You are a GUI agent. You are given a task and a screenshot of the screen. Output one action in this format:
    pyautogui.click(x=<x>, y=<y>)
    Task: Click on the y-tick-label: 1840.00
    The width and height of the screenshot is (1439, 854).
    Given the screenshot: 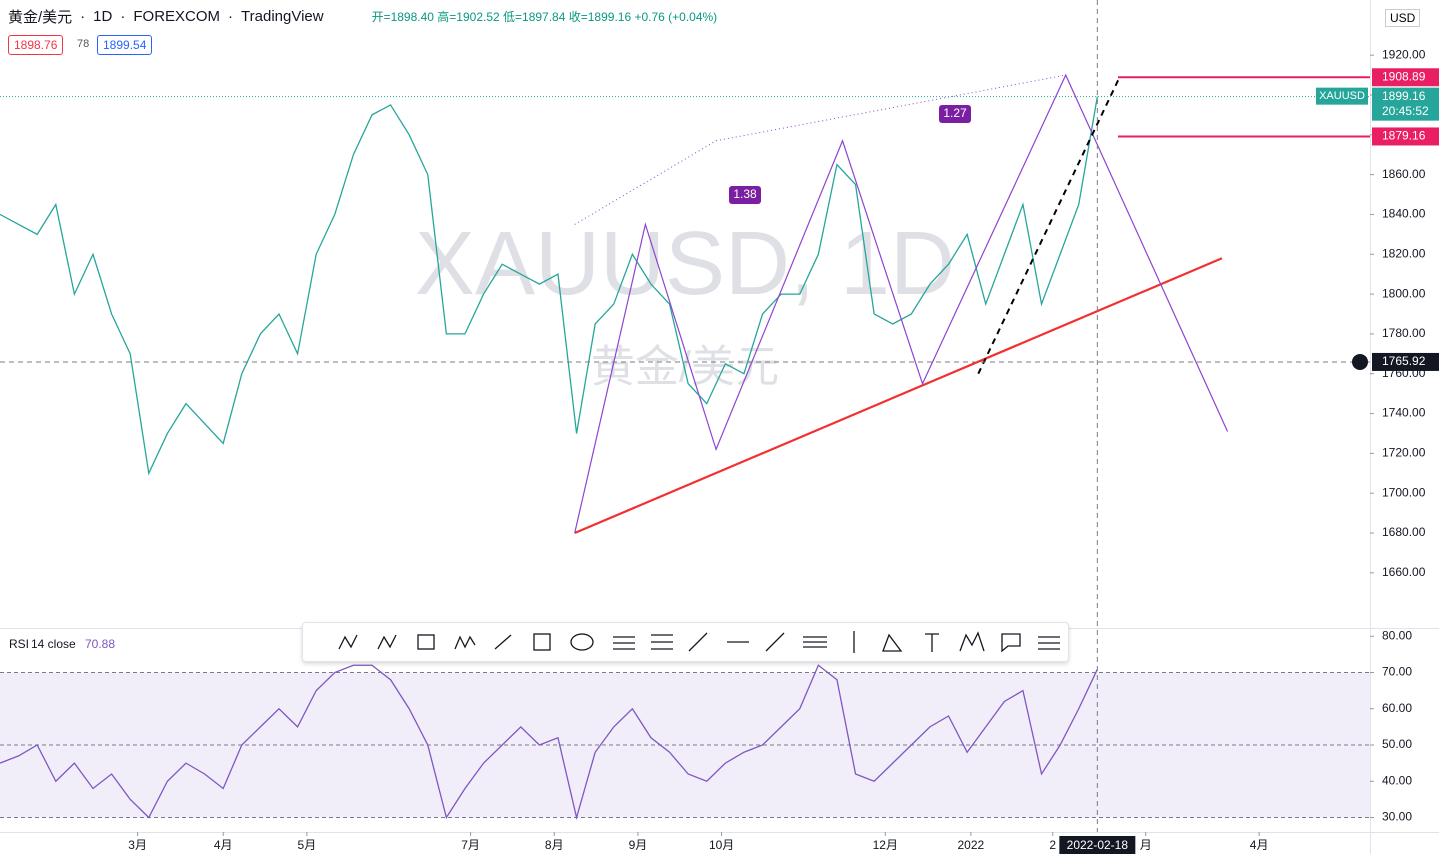 What is the action you would take?
    pyautogui.click(x=1404, y=214)
    